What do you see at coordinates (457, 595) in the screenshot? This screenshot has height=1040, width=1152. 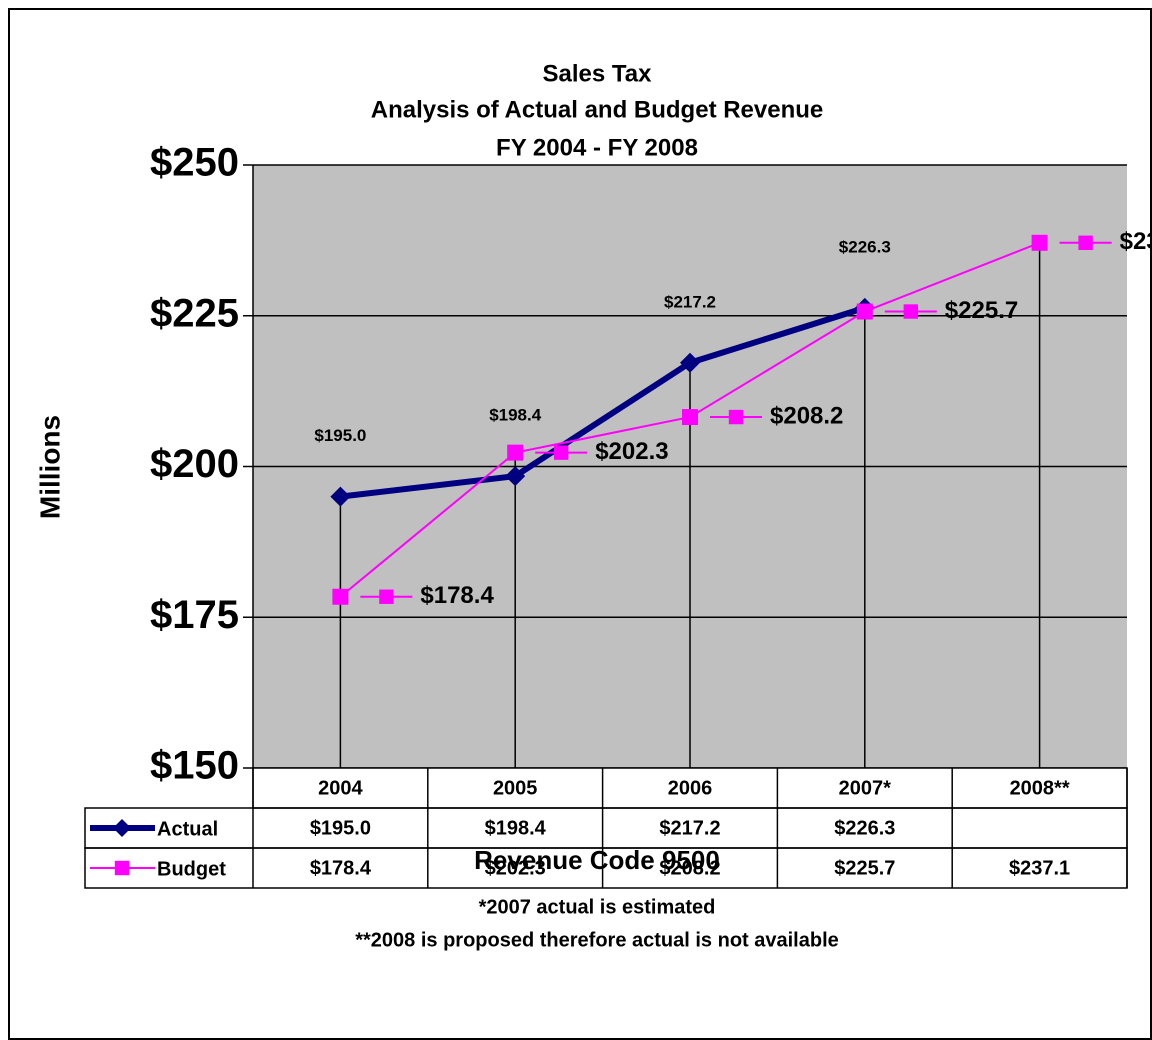 I see `data-label: $178.4` at bounding box center [457, 595].